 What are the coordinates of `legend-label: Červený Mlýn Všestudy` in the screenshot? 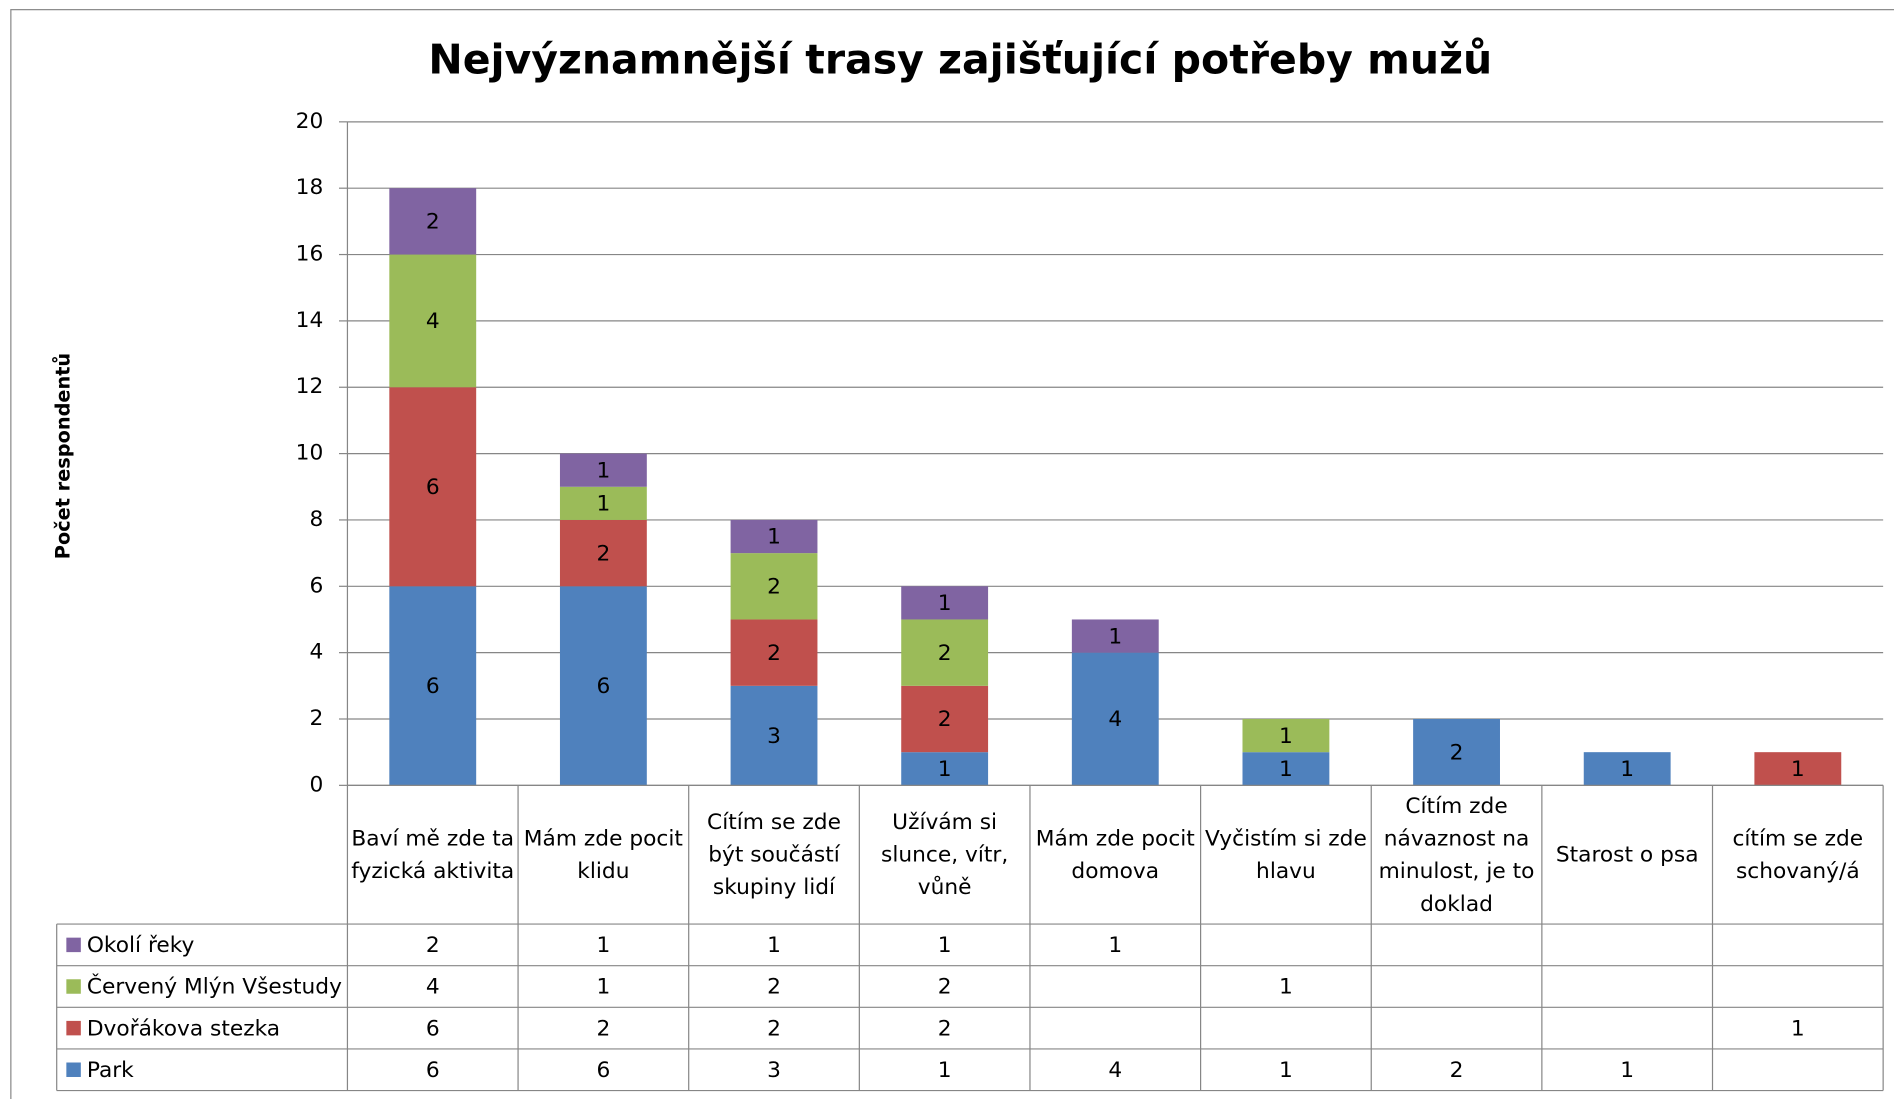 It's located at (214, 987).